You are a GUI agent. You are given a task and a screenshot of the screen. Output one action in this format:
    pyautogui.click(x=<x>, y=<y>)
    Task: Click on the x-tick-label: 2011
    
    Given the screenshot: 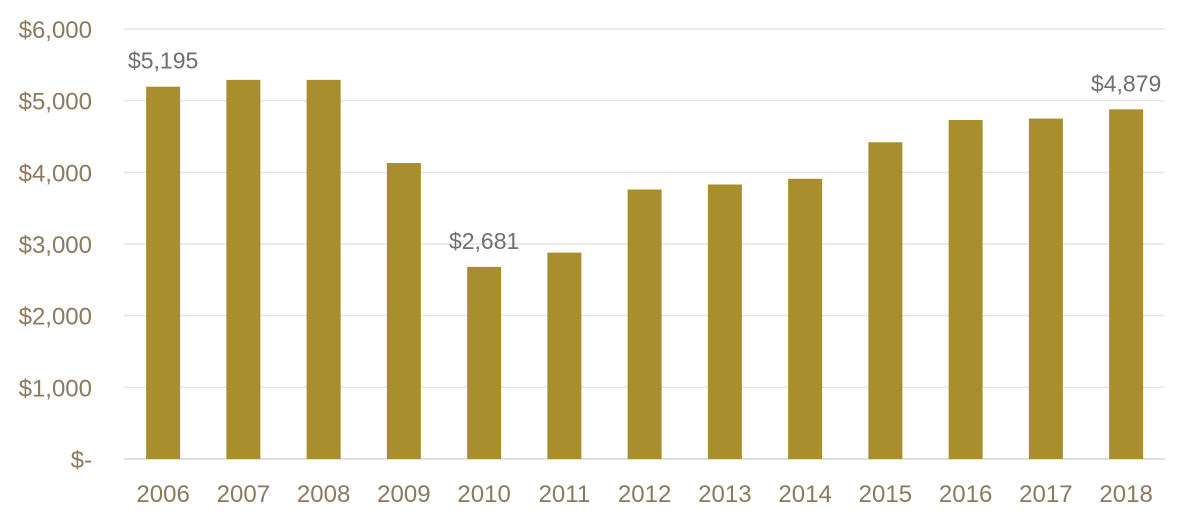 What is the action you would take?
    pyautogui.click(x=565, y=494)
    